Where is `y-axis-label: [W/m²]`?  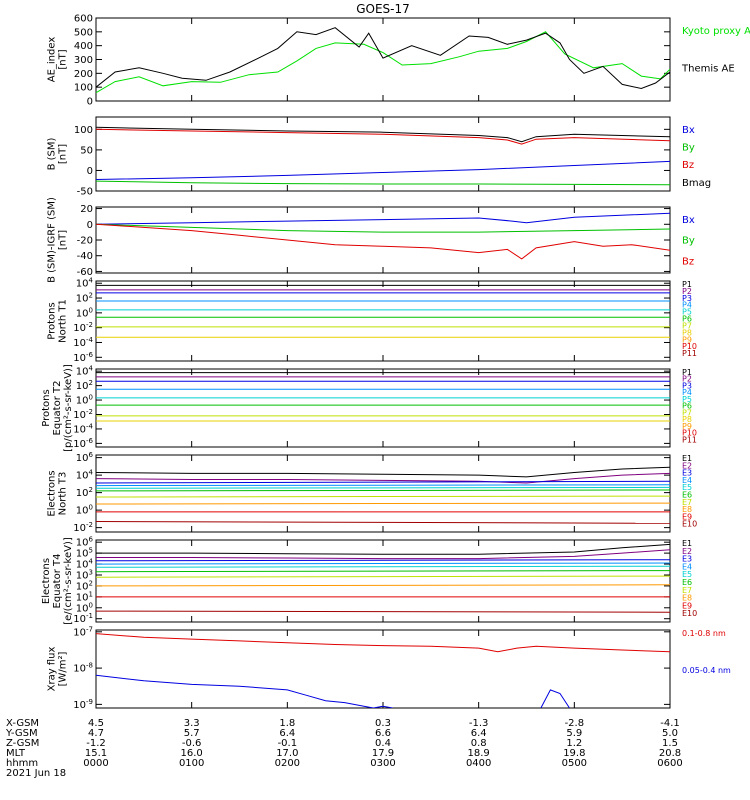 y-axis-label: [W/m²] is located at coordinates (63, 668).